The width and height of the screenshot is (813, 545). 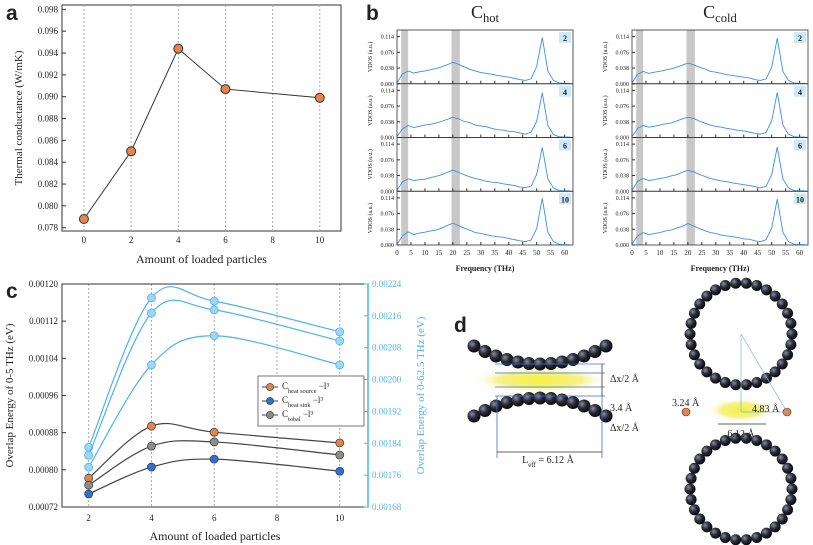 What do you see at coordinates (646, 253) in the screenshot?
I see `x-tick-label: 5` at bounding box center [646, 253].